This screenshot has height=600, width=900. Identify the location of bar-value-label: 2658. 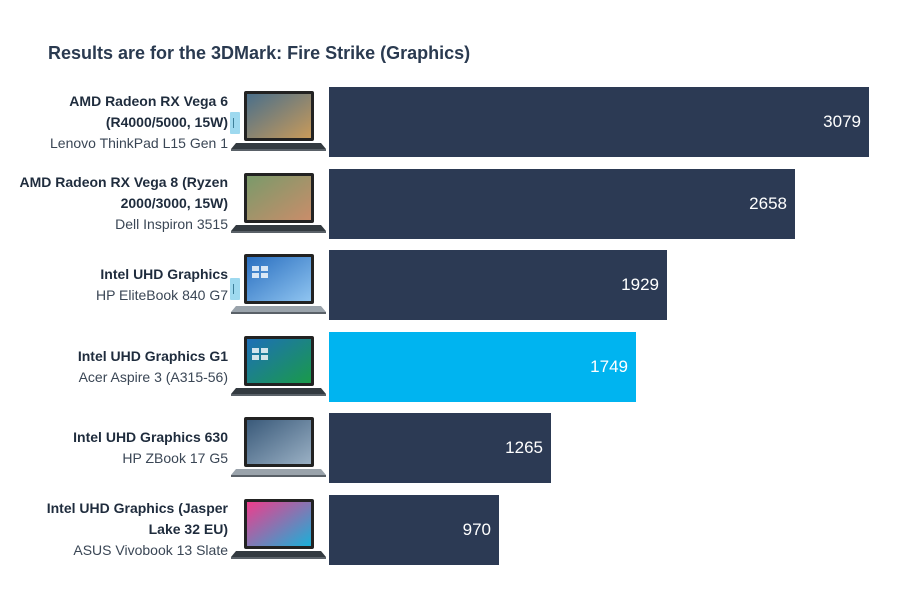
(768, 203).